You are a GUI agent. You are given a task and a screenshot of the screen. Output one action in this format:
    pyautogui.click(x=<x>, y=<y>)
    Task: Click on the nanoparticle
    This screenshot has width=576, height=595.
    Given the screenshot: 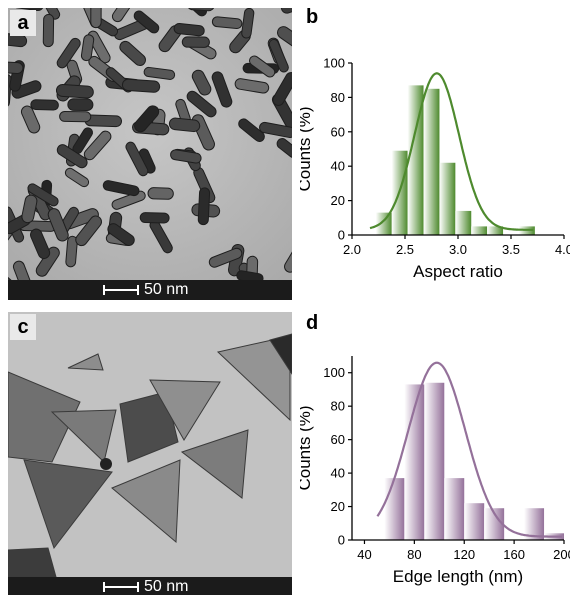 What is the action you would take?
    pyautogui.click(x=106, y=464)
    